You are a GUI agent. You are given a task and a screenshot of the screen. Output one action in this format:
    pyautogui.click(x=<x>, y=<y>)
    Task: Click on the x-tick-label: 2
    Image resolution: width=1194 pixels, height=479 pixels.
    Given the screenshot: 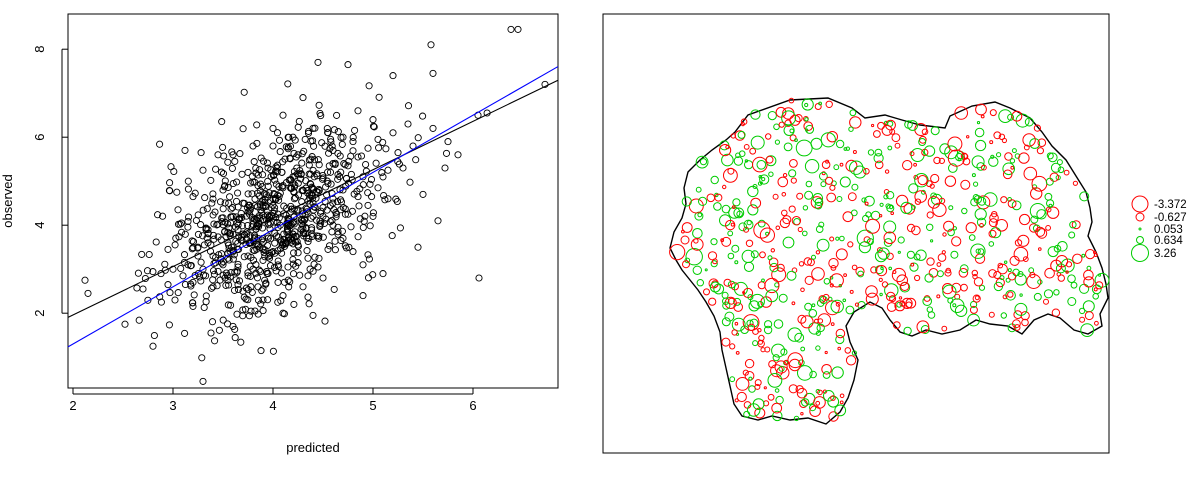 What is the action you would take?
    pyautogui.click(x=72, y=405)
    